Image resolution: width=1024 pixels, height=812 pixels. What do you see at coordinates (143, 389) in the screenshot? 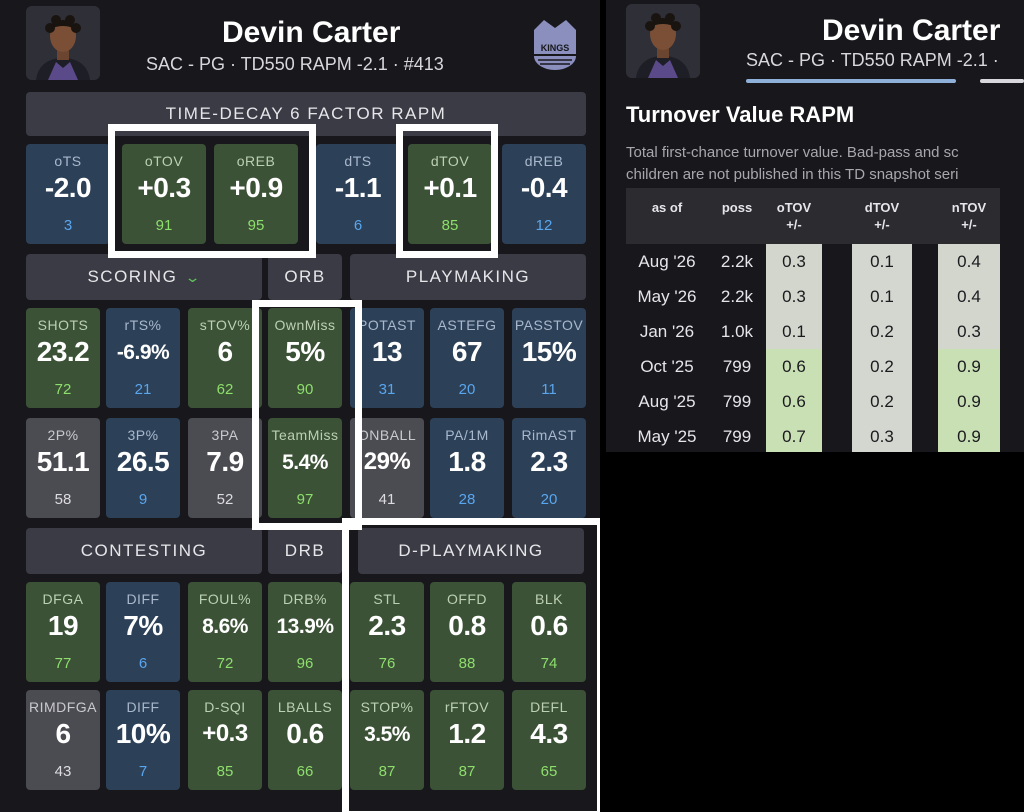
I see `stat-percentile: 21` at bounding box center [143, 389].